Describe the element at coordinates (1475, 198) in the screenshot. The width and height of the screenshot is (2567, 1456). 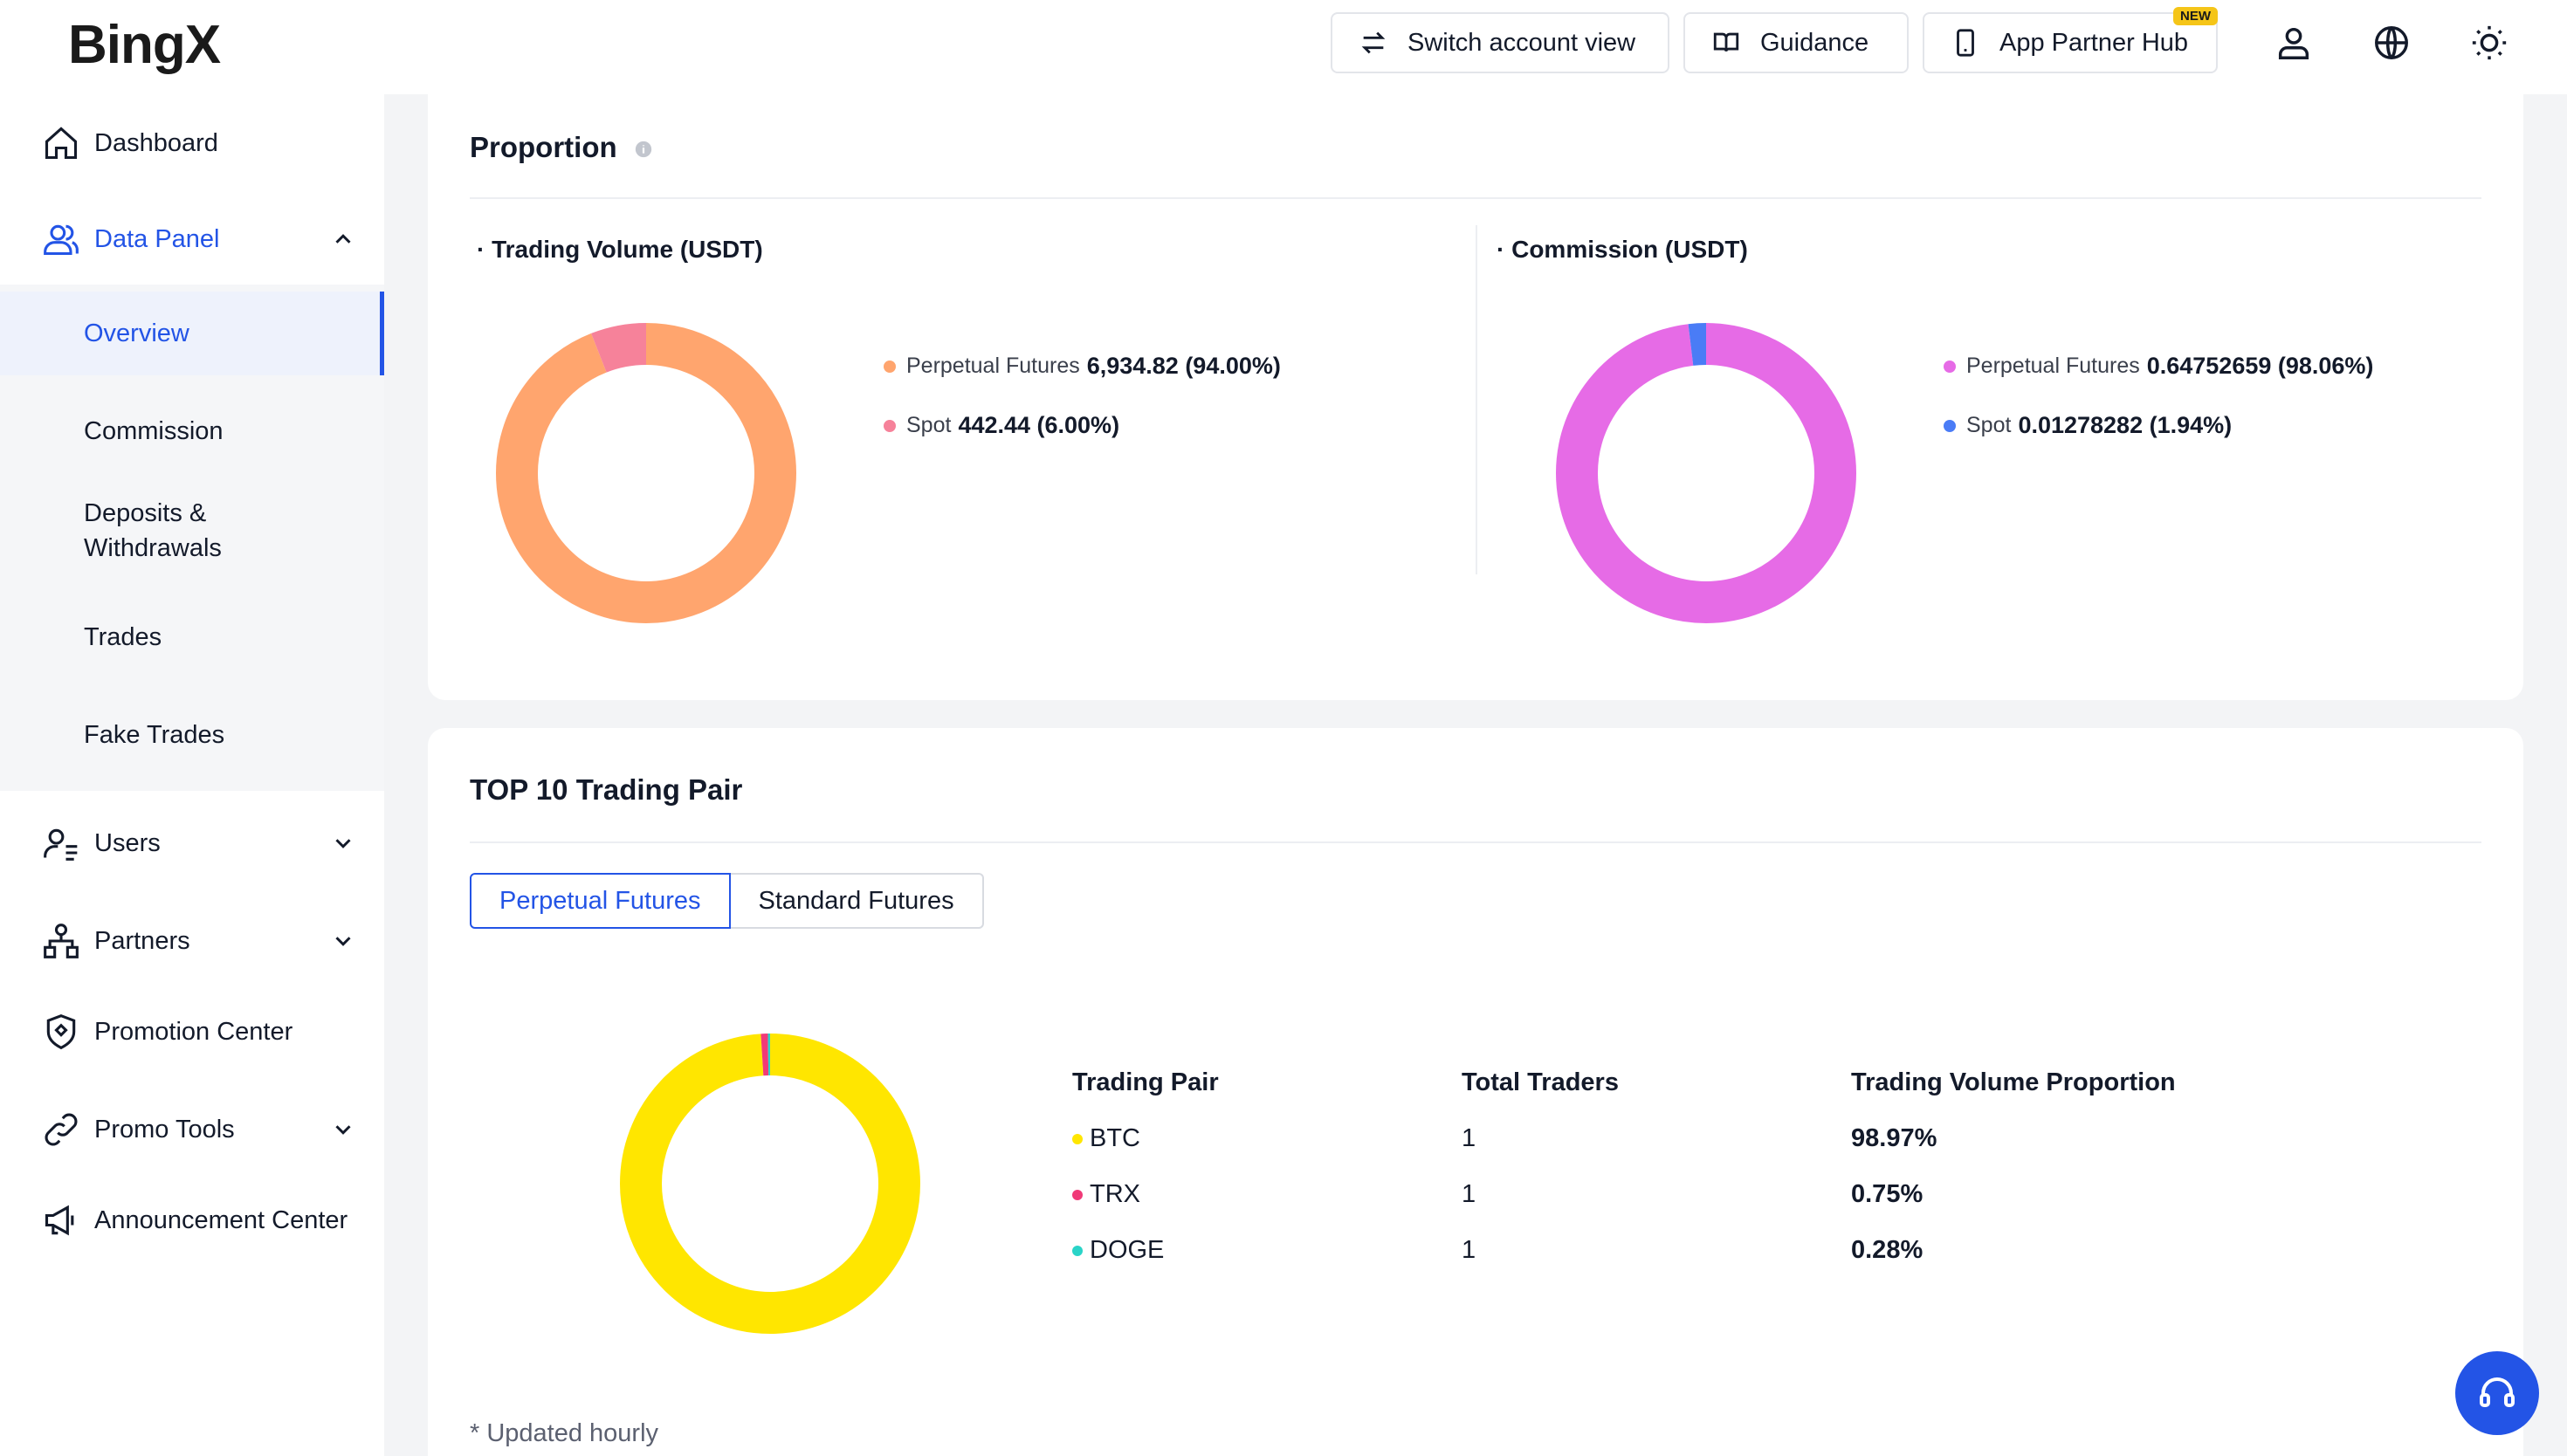
I see `proportion-divider` at that location.